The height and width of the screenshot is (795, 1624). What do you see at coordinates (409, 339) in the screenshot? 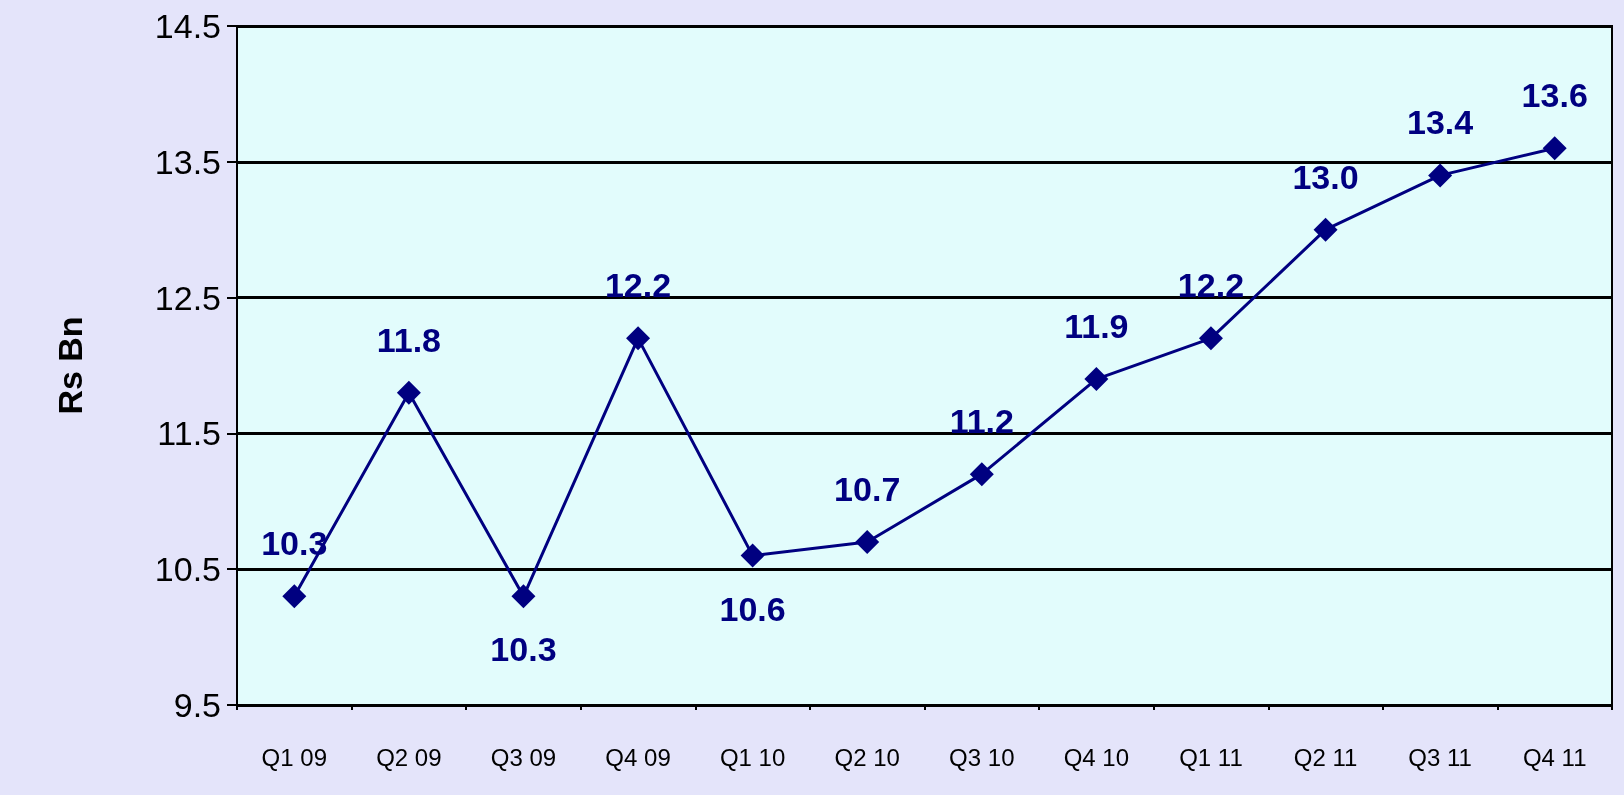
I see `data-label: 11.8` at bounding box center [409, 339].